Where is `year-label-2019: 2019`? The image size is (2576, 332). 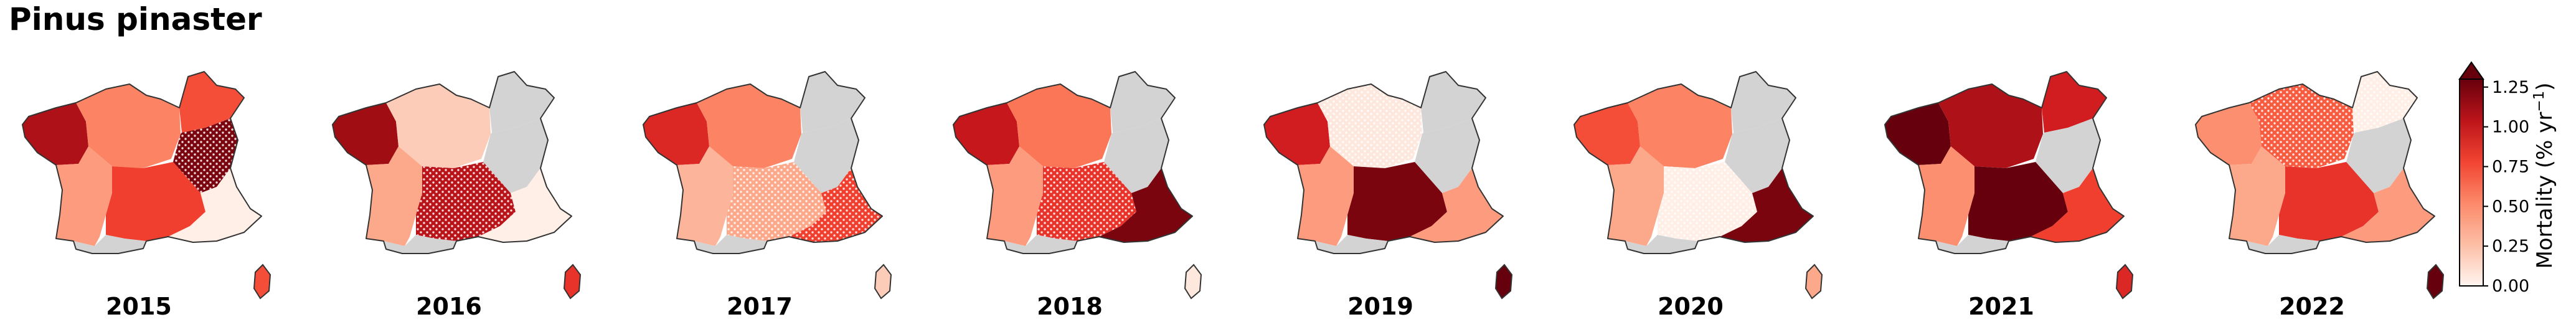
year-label-2019: 2019 is located at coordinates (1380, 306).